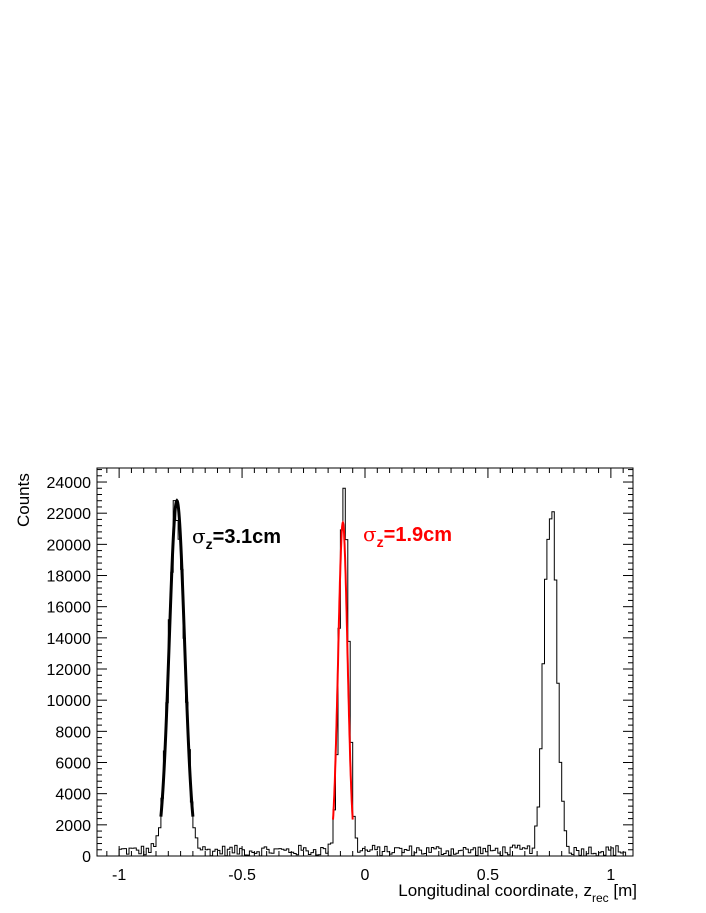 Image resolution: width=706 pixels, height=913 pixels. Describe the element at coordinates (73, 732) in the screenshot. I see `y-tick-label: 8000` at that location.